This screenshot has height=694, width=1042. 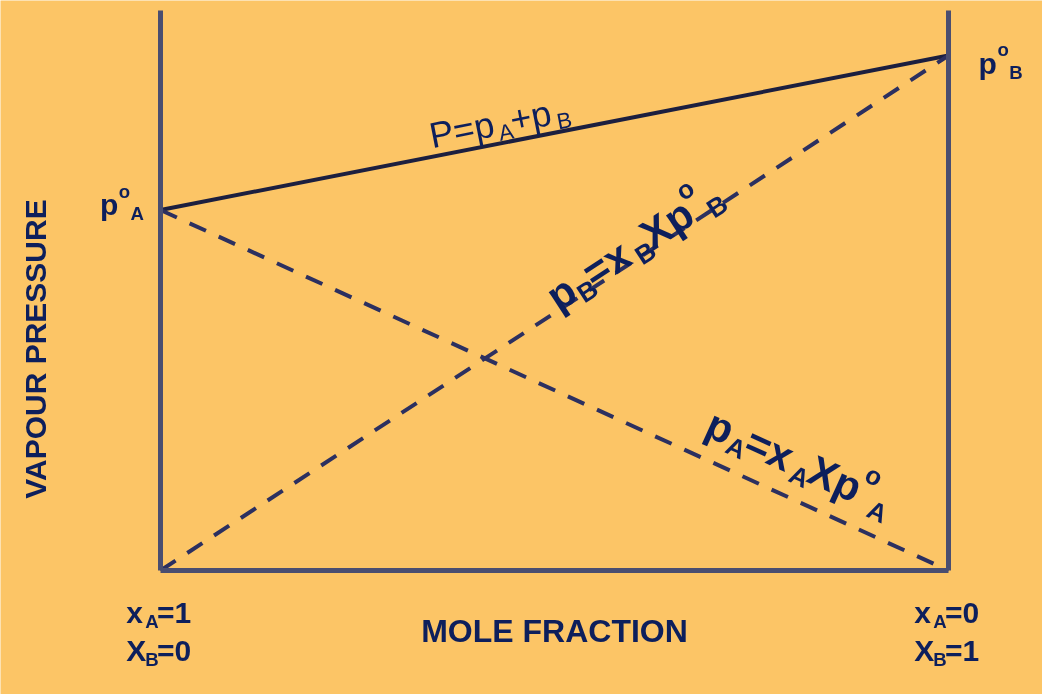 What do you see at coordinates (795, 465) in the screenshot?
I see `annotation: pA=xAXpoA` at bounding box center [795, 465].